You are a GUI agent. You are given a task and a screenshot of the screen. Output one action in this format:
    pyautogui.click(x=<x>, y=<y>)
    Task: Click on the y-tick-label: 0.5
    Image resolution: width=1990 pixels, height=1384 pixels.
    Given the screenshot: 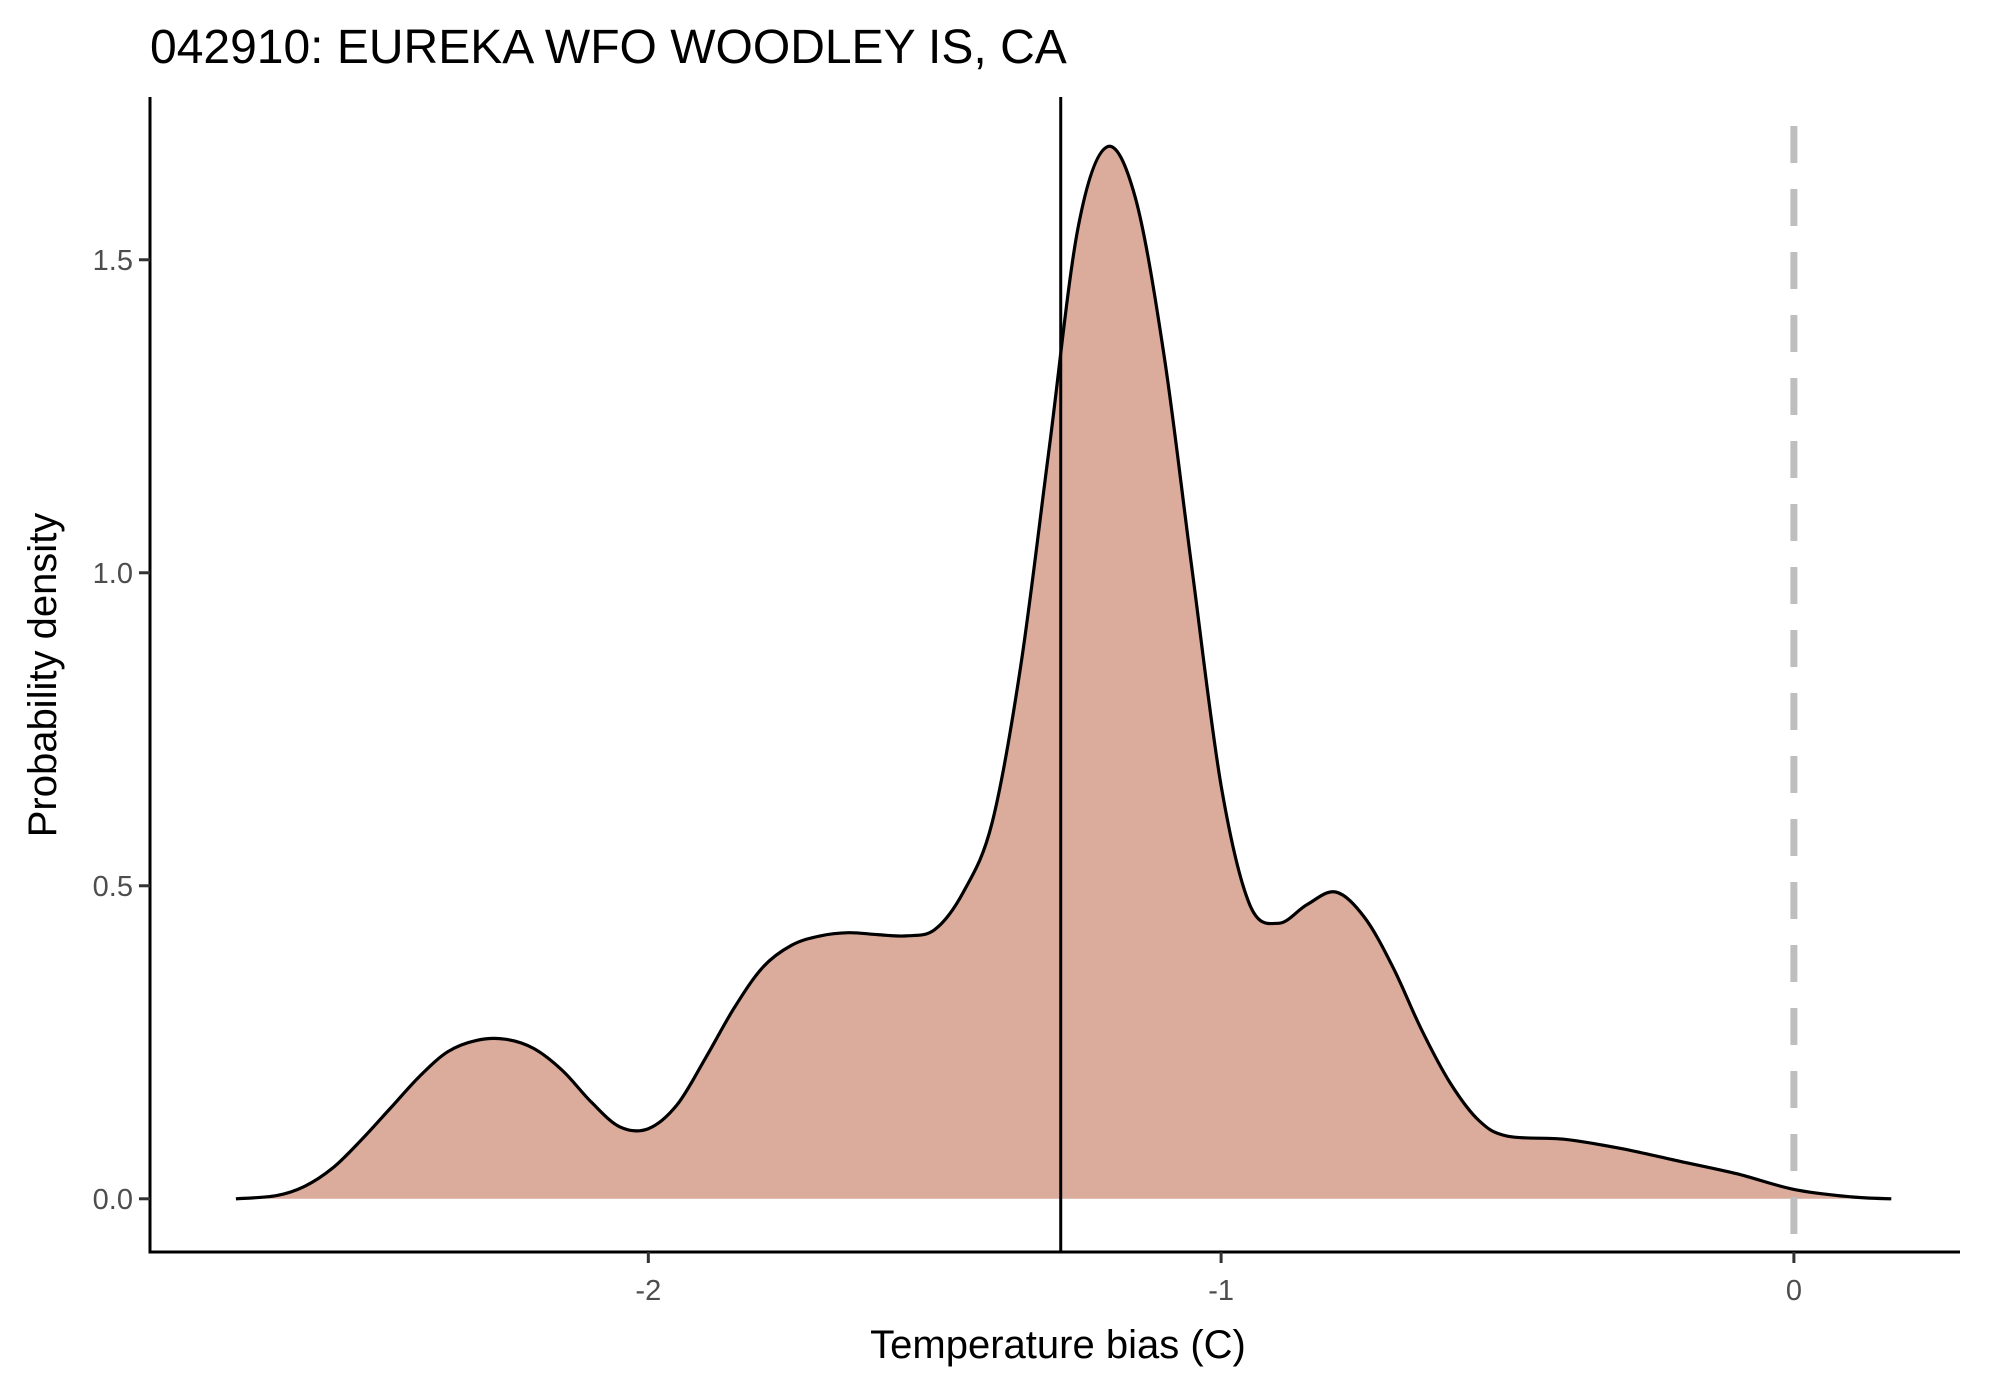 What is the action you would take?
    pyautogui.click(x=113, y=887)
    